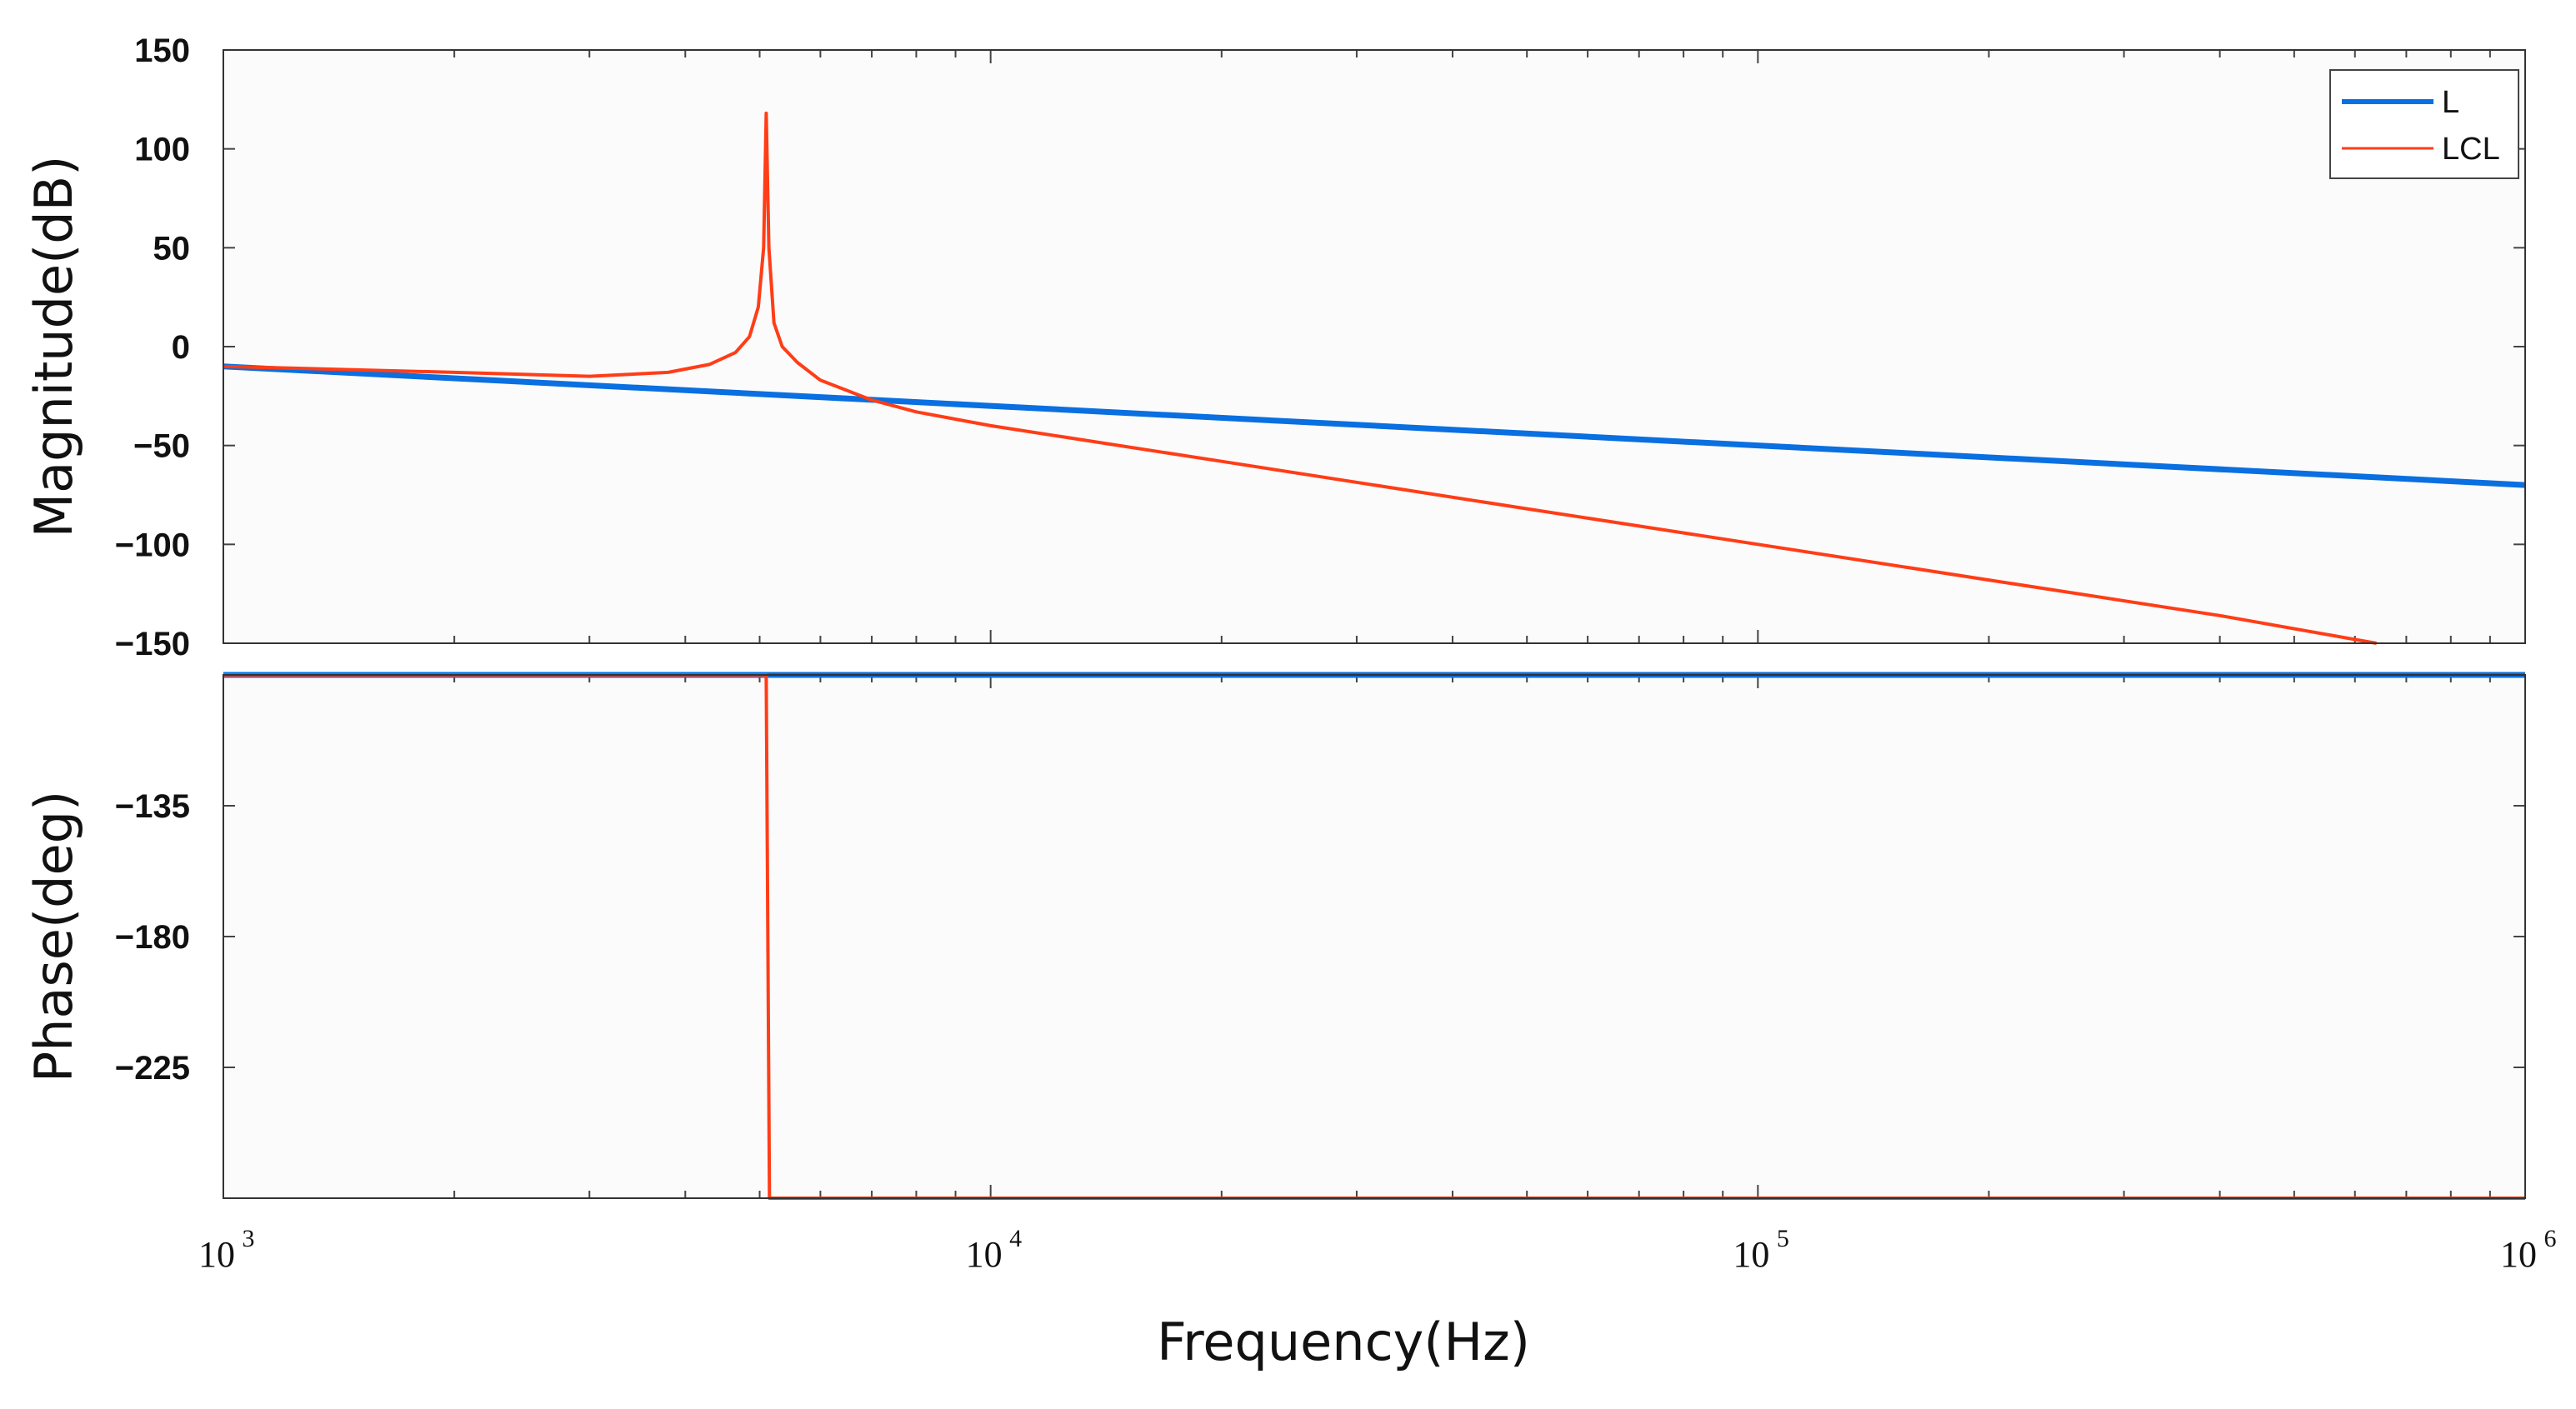  Describe the element at coordinates (2471, 149) in the screenshot. I see `legend-label-lcl: LCL` at that location.